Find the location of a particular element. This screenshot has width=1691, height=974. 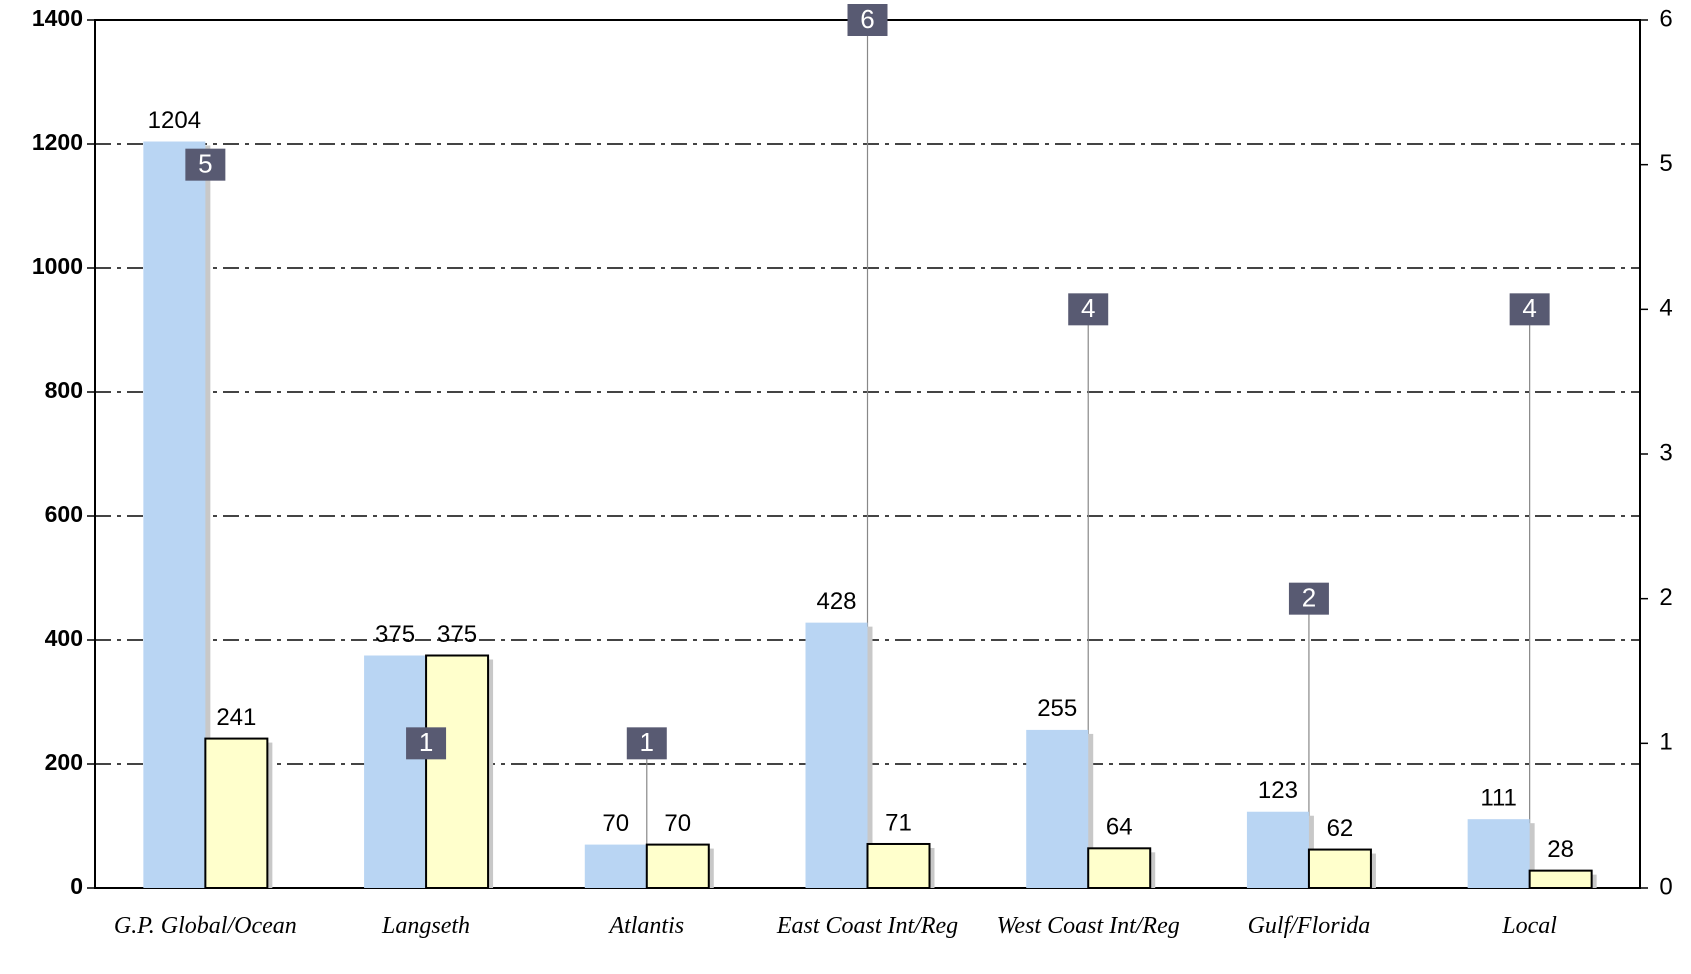

y-tick-label: 1000 is located at coordinates (57, 266).